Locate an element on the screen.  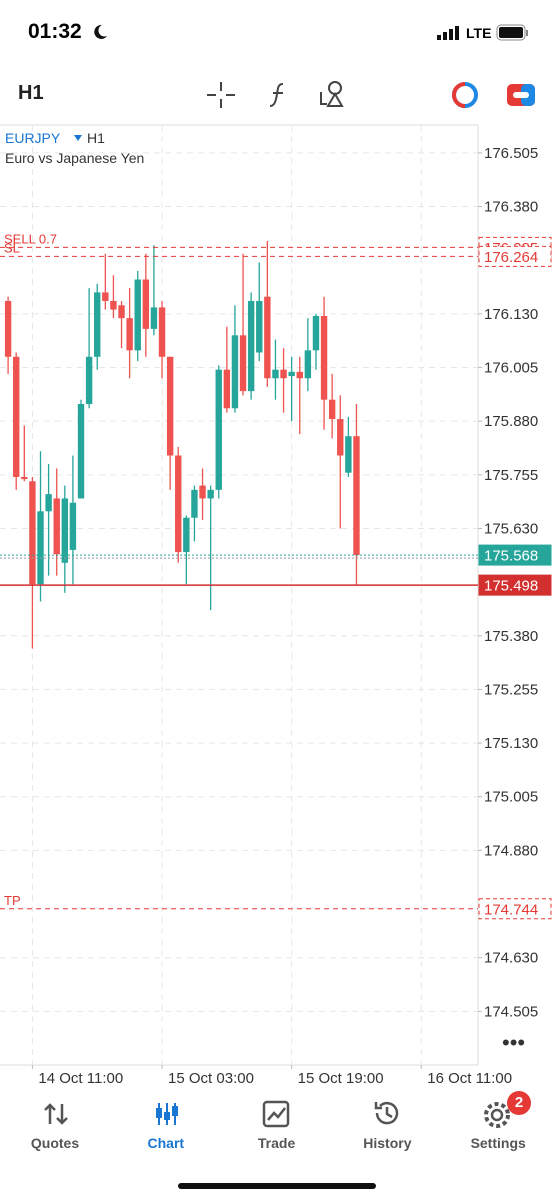
y-tick-label: 175.005 is located at coordinates (511, 797).